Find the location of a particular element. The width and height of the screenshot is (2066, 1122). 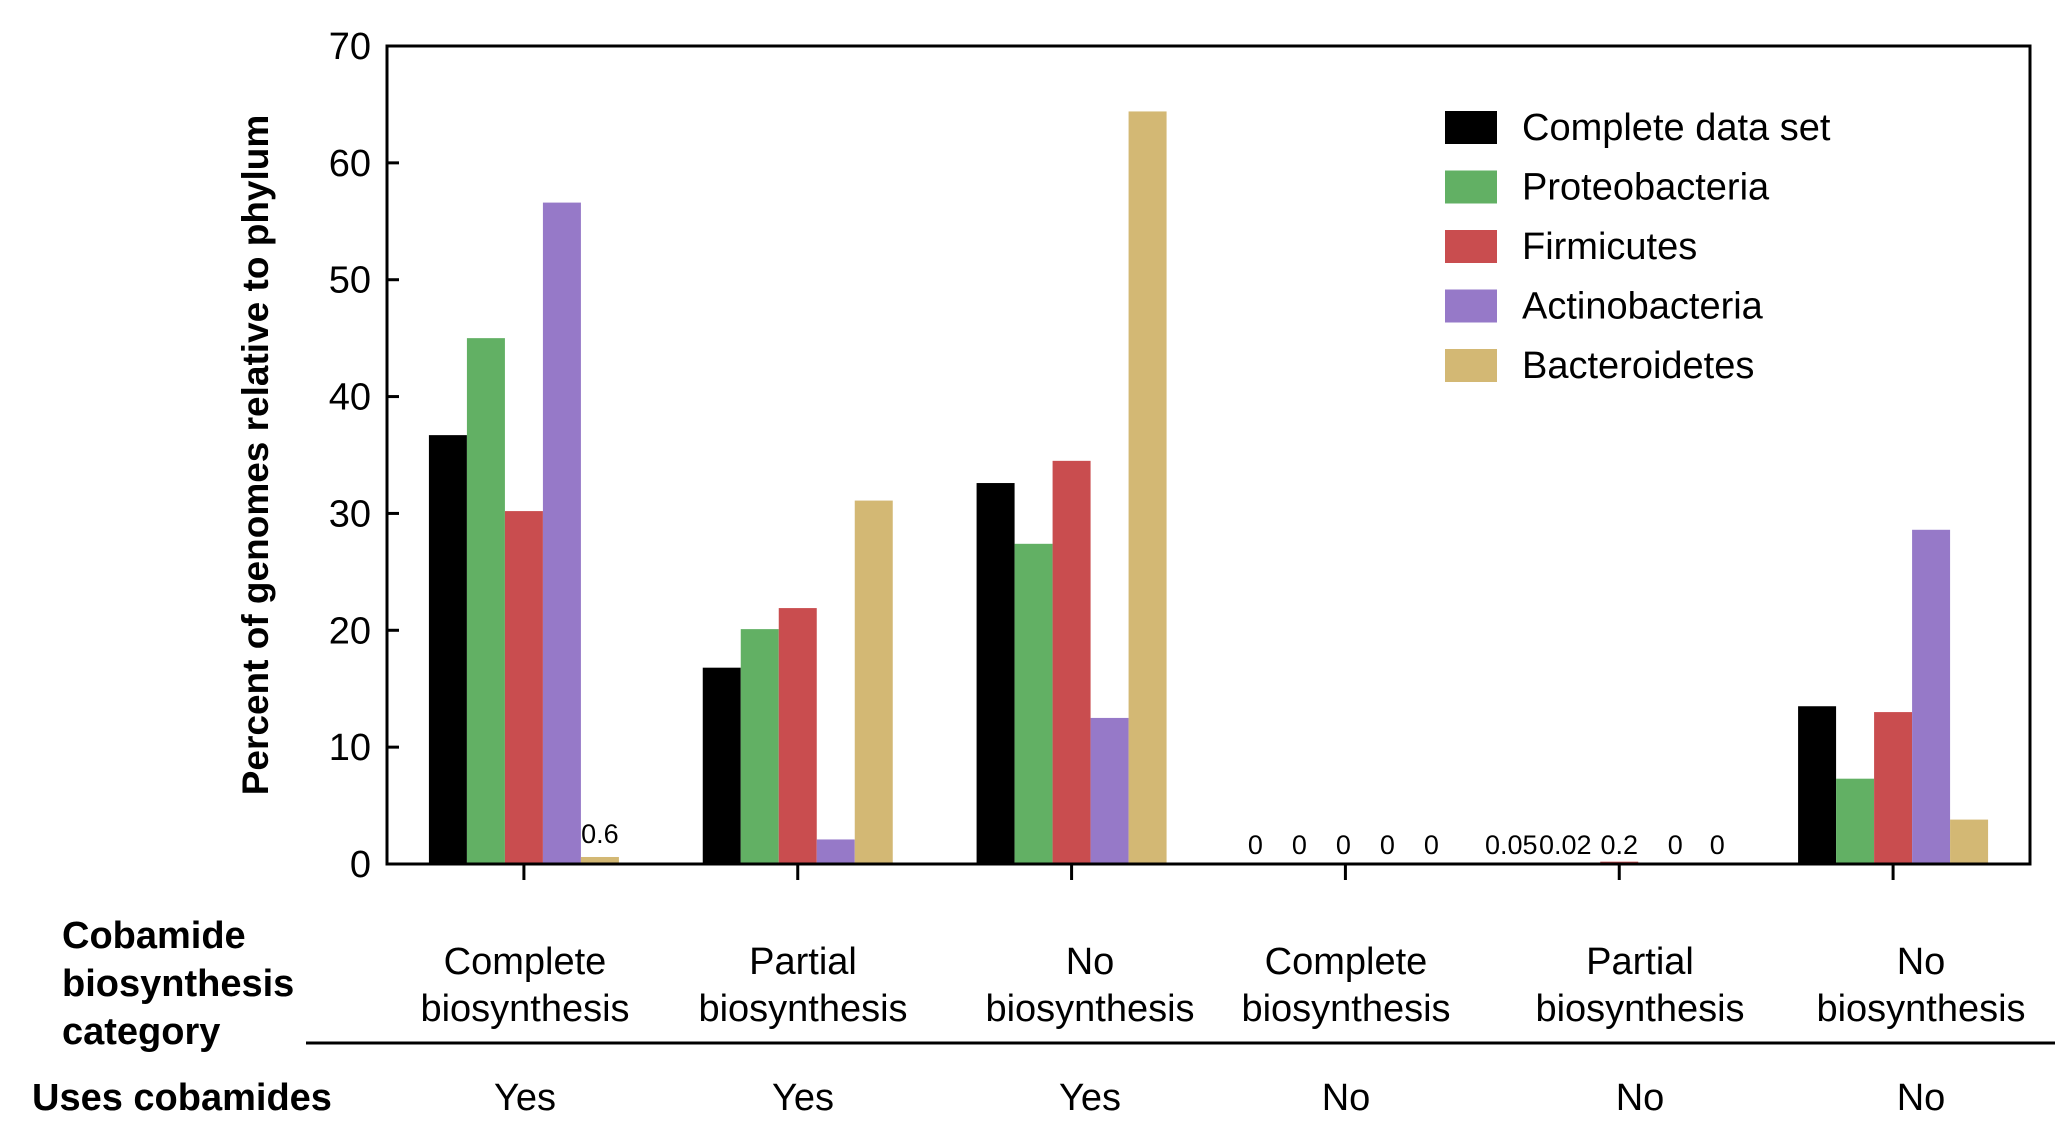

legend-label: Complete data set is located at coordinates (1676, 128).